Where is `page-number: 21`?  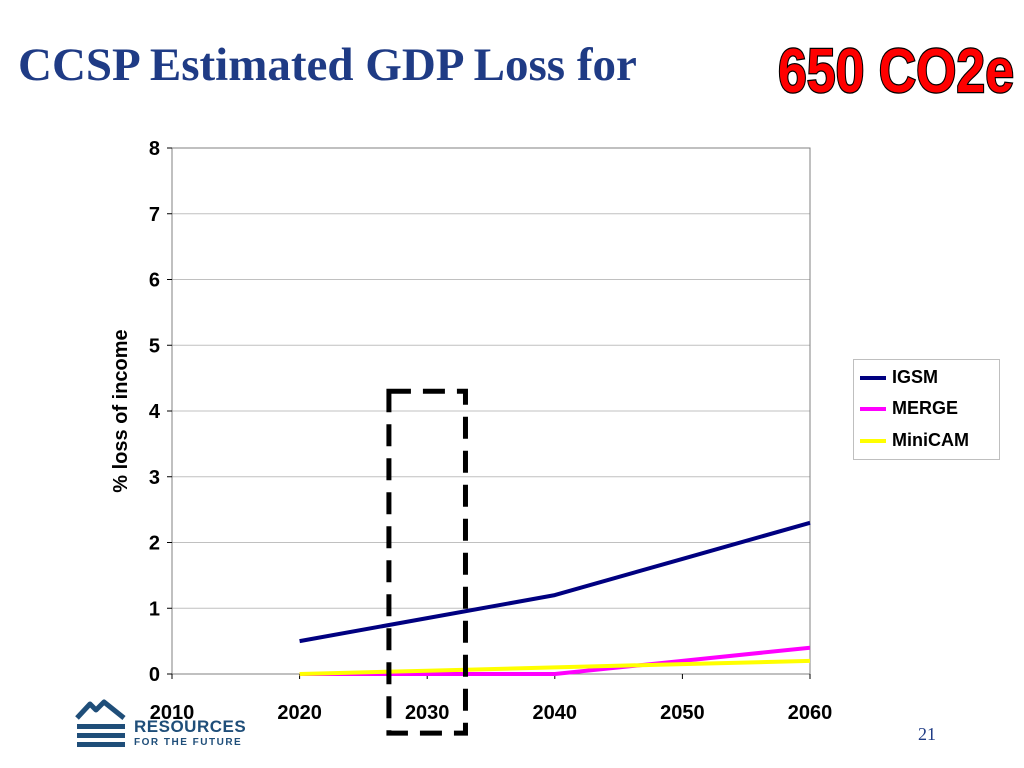 page-number: 21 is located at coordinates (927, 734).